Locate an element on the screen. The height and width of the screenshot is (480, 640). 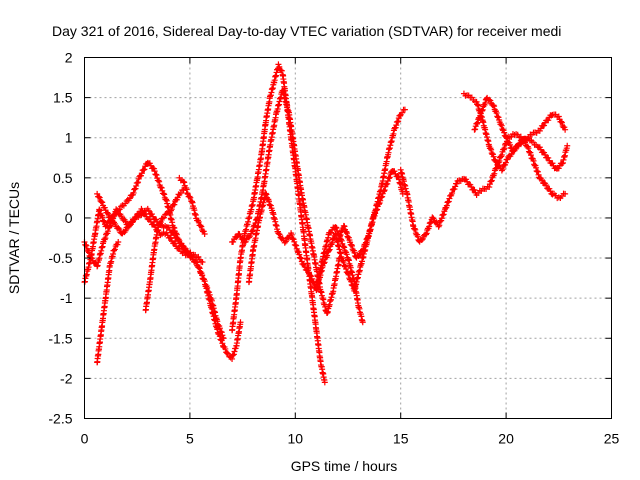
y-tick-label: -2.5 is located at coordinates (60, 419).